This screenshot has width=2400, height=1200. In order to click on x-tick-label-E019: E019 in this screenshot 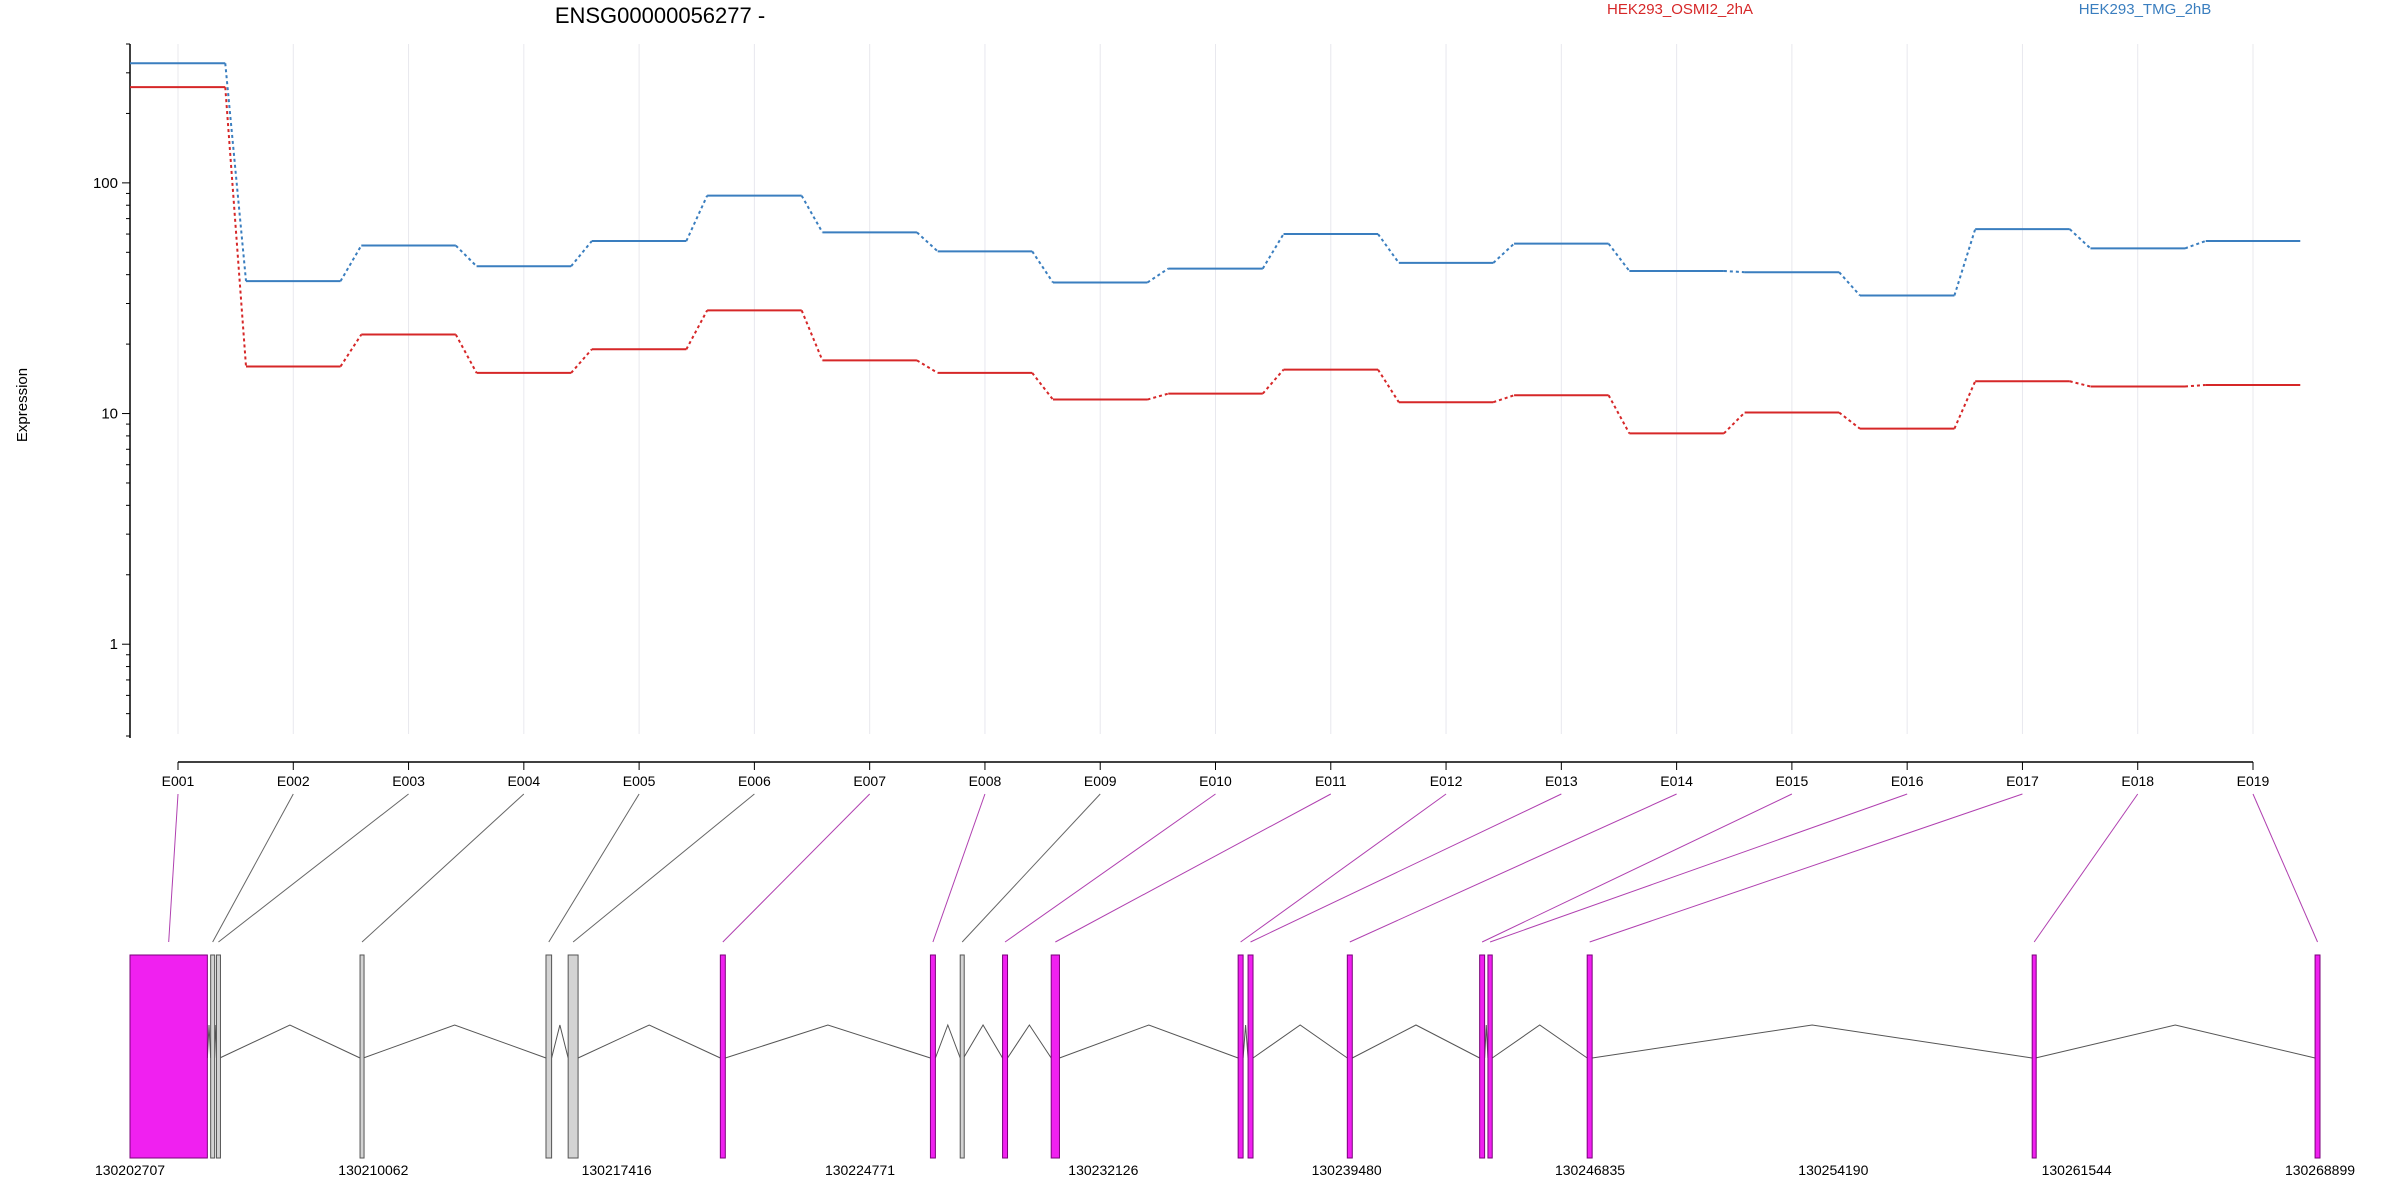, I will do `click(2253, 781)`.